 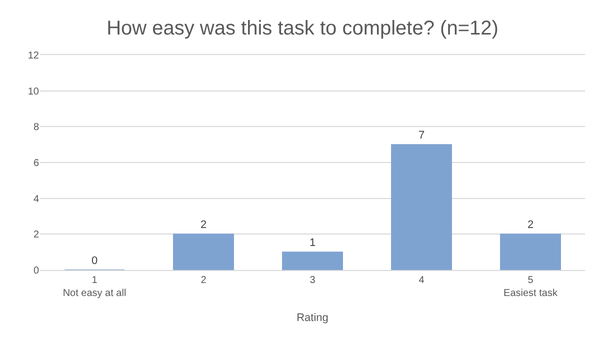 What do you see at coordinates (203, 280) in the screenshot?
I see `x-tick-label: 2` at bounding box center [203, 280].